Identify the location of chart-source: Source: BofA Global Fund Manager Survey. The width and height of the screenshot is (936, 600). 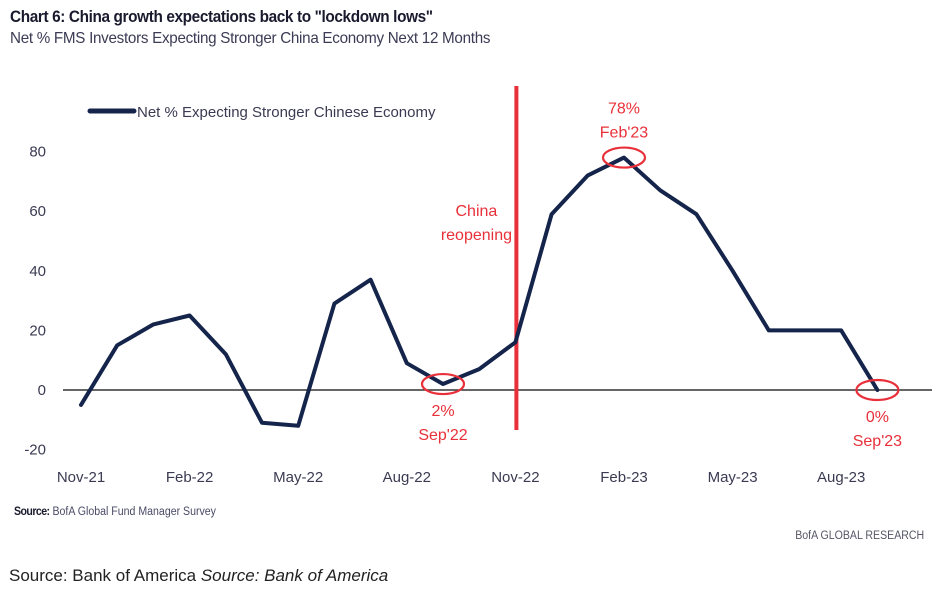
(115, 512).